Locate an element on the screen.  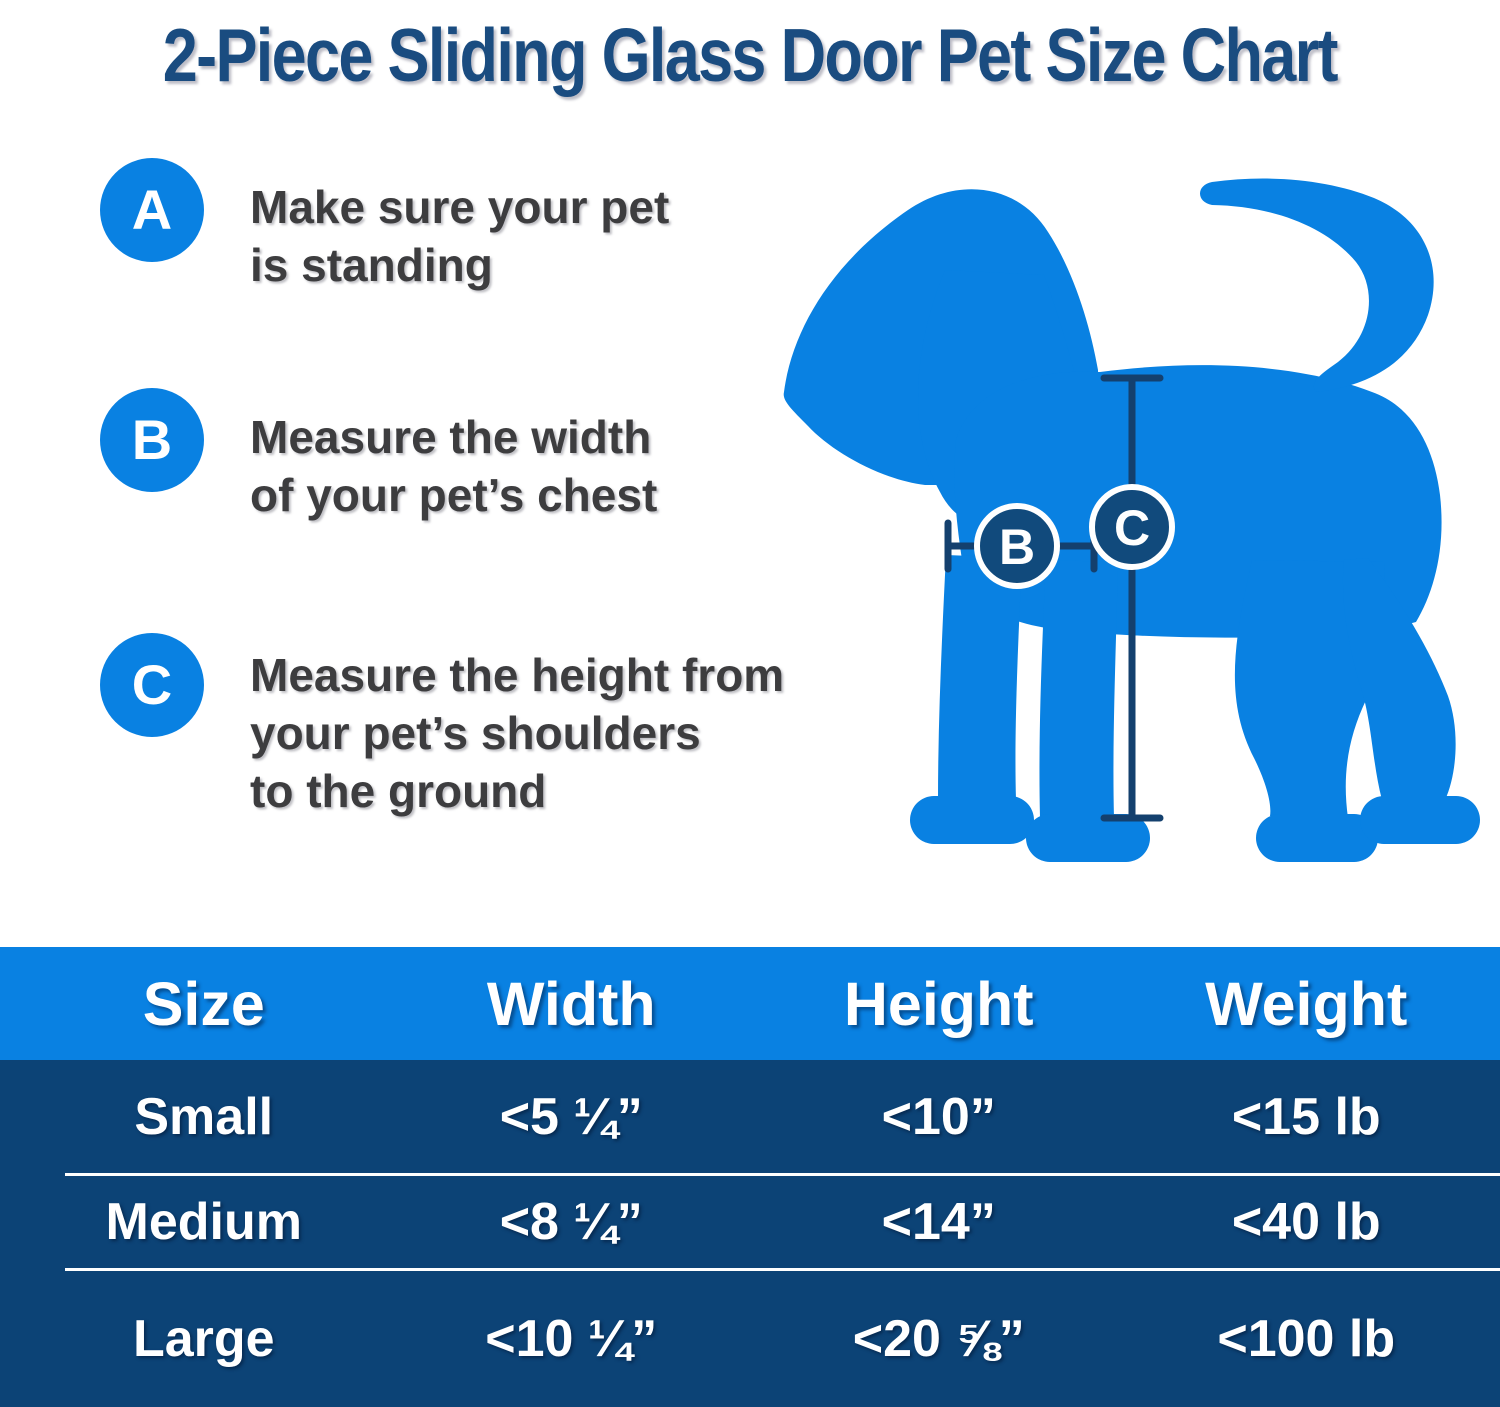
step-c-line-1: Measure the height from is located at coordinates (517, 675).